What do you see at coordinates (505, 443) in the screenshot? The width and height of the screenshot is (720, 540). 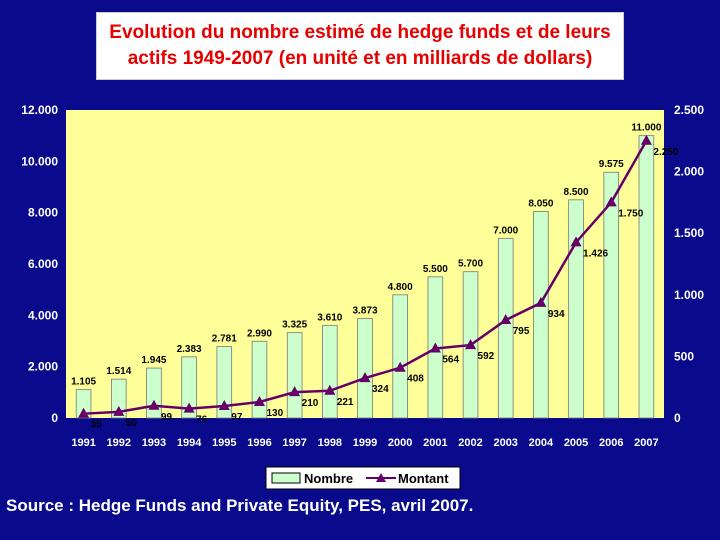 I see `x-tick-label: 2003` at bounding box center [505, 443].